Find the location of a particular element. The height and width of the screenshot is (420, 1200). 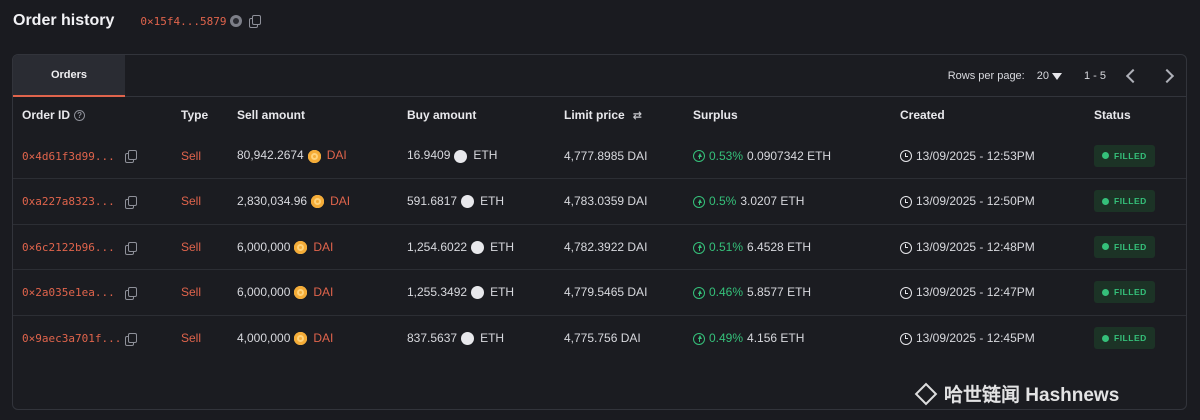

col-buy-amount: Buy amount is located at coordinates (442, 115).